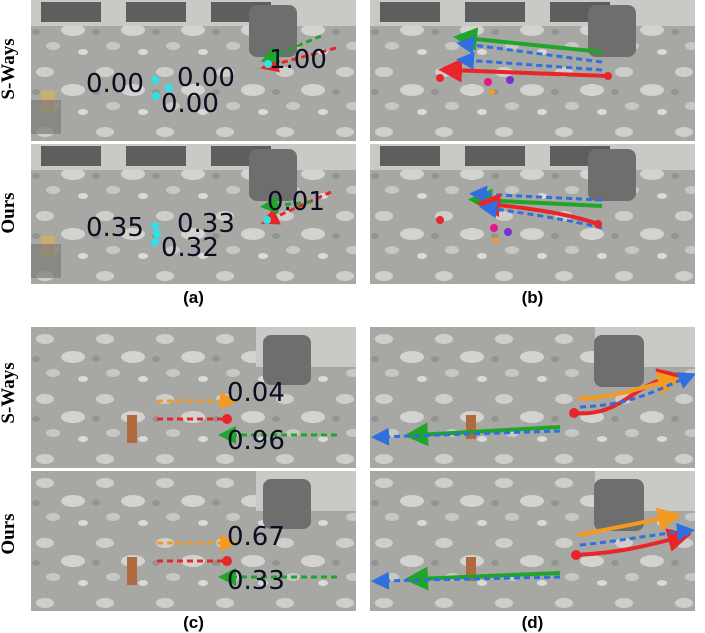 This screenshot has width=705, height=633. I want to click on prob-label-bottom: 0.33, so click(256, 581).